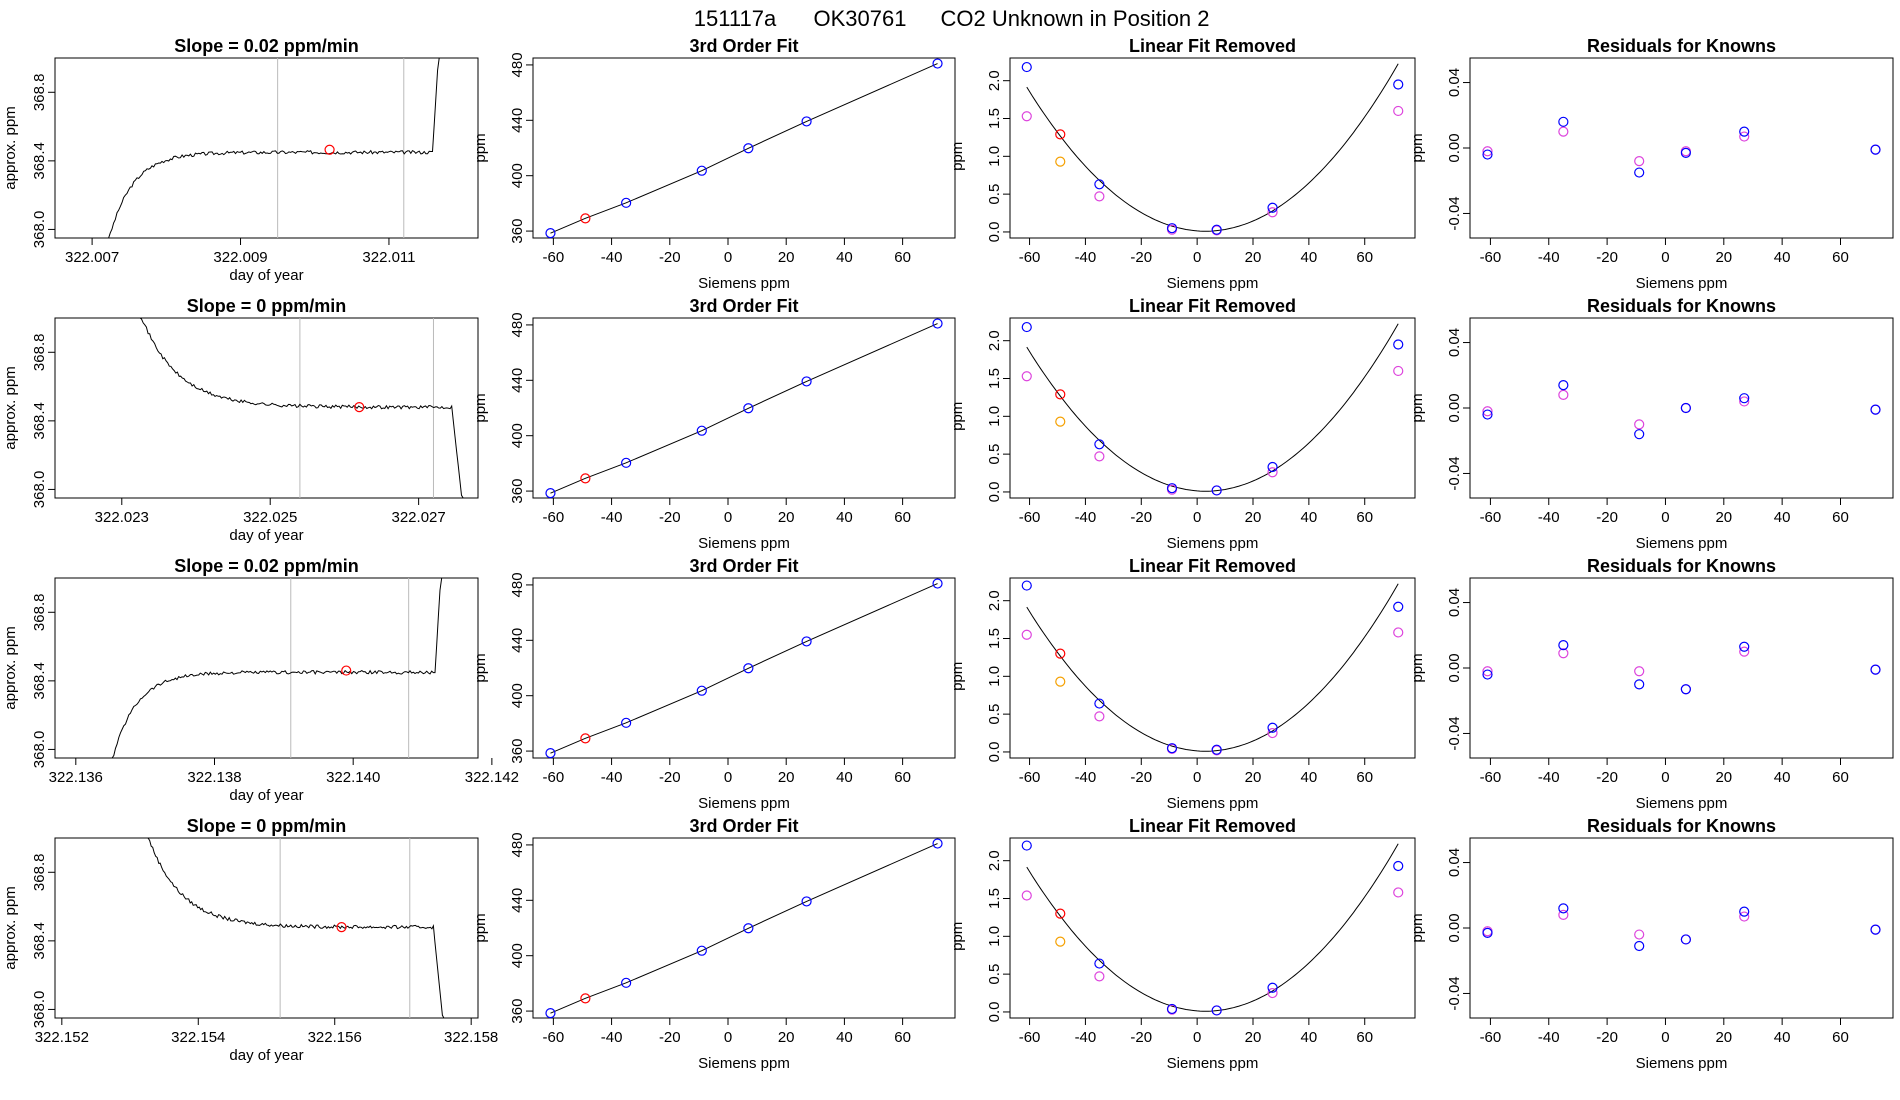 The height and width of the screenshot is (1100, 1900). I want to click on trace-r2-ytick-label: 368.4, so click(39, 421).